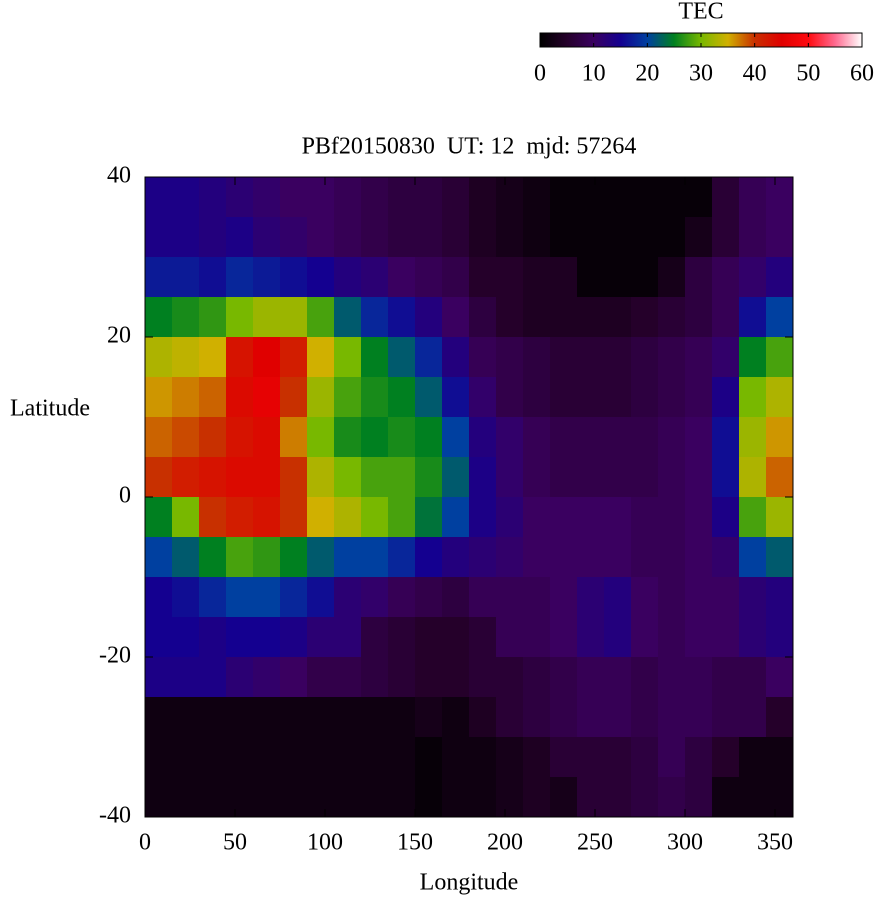 The image size is (878, 900). I want to click on x-tick-label: 300, so click(685, 843).